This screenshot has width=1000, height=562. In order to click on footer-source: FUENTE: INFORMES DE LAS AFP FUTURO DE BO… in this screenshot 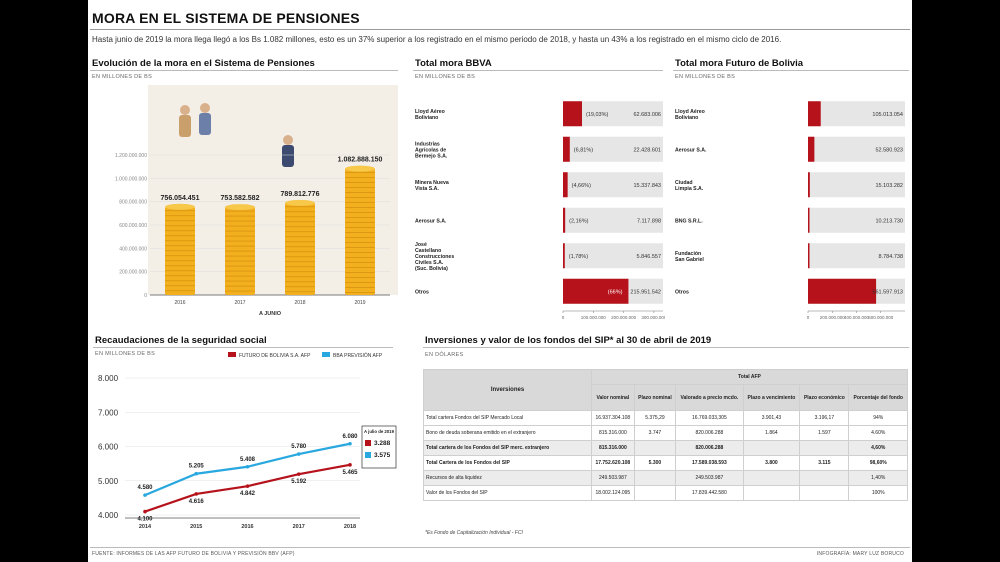, I will do `click(193, 554)`.